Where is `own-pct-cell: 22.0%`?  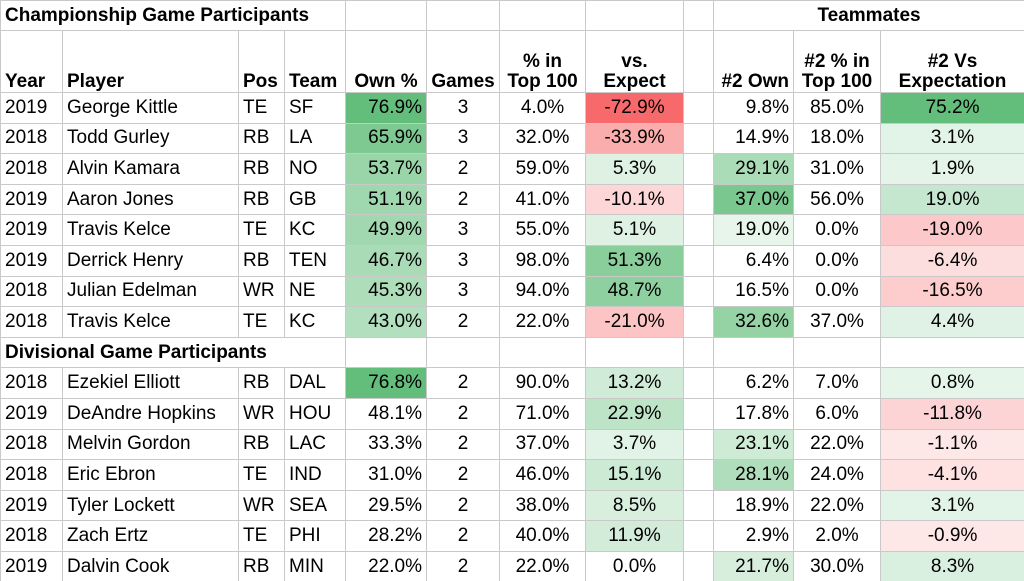
own-pct-cell: 22.0% is located at coordinates (386, 565).